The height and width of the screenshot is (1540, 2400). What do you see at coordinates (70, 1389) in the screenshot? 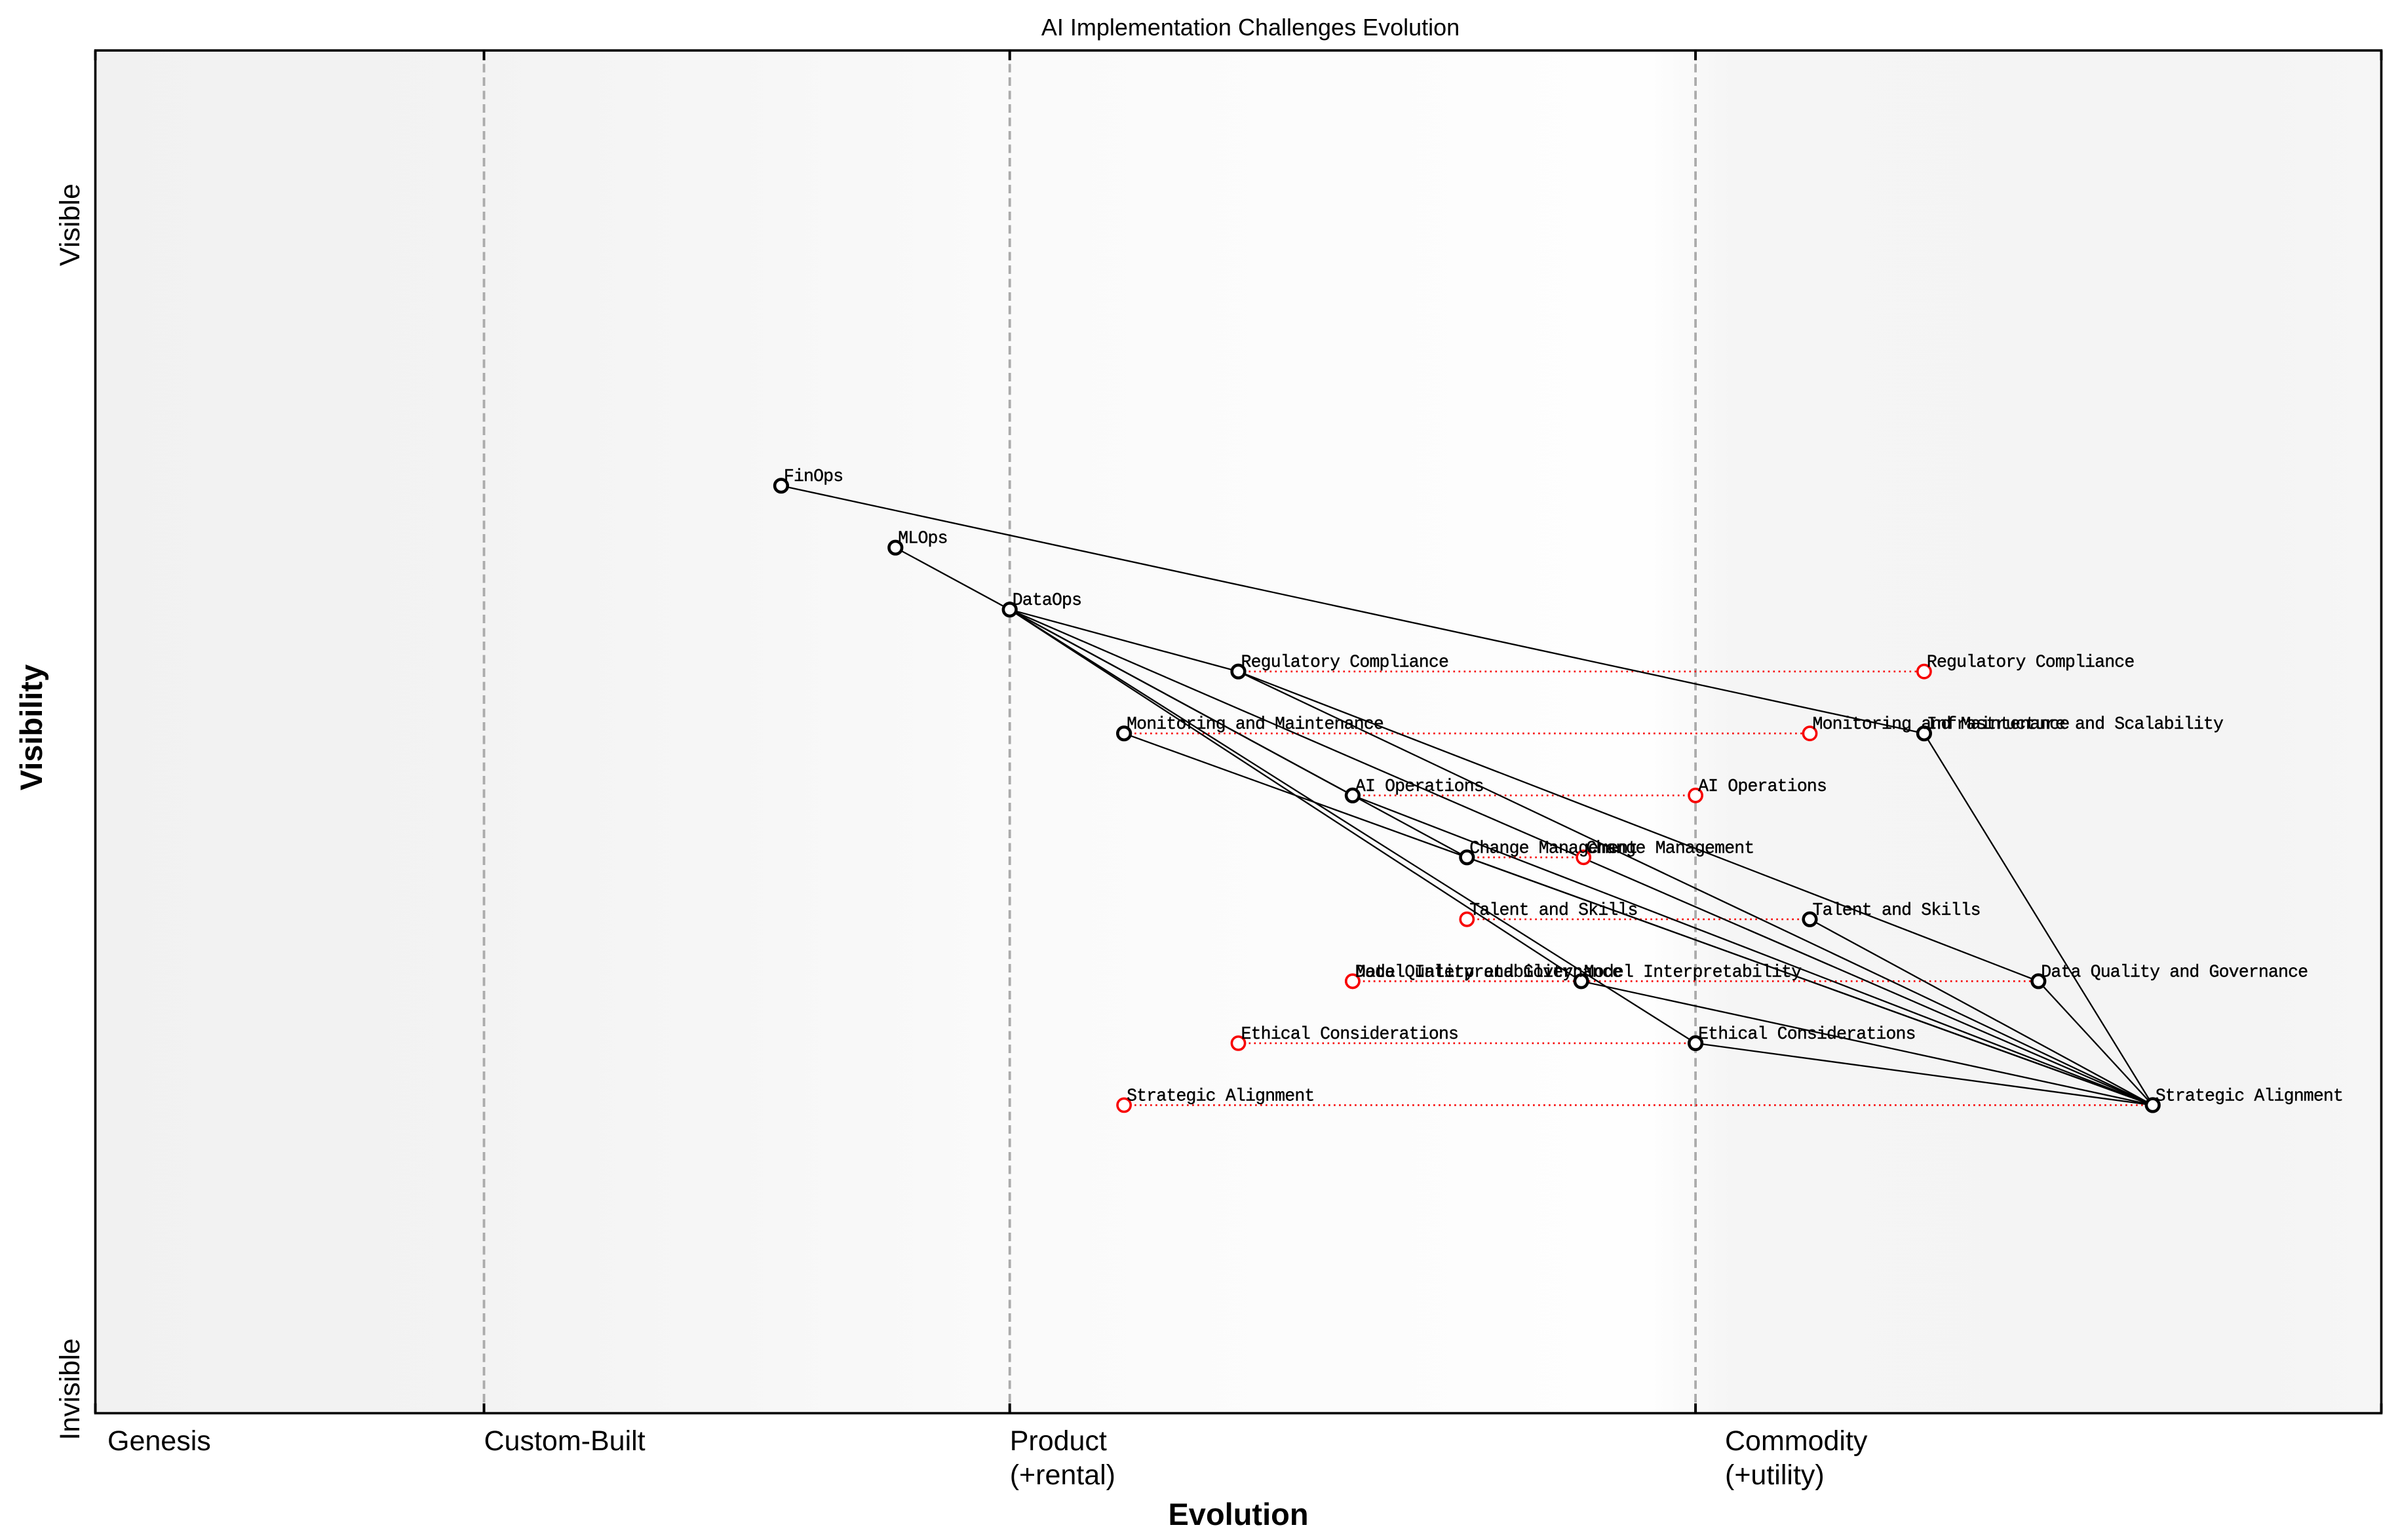
I see `svg-text: Invisible` at bounding box center [70, 1389].